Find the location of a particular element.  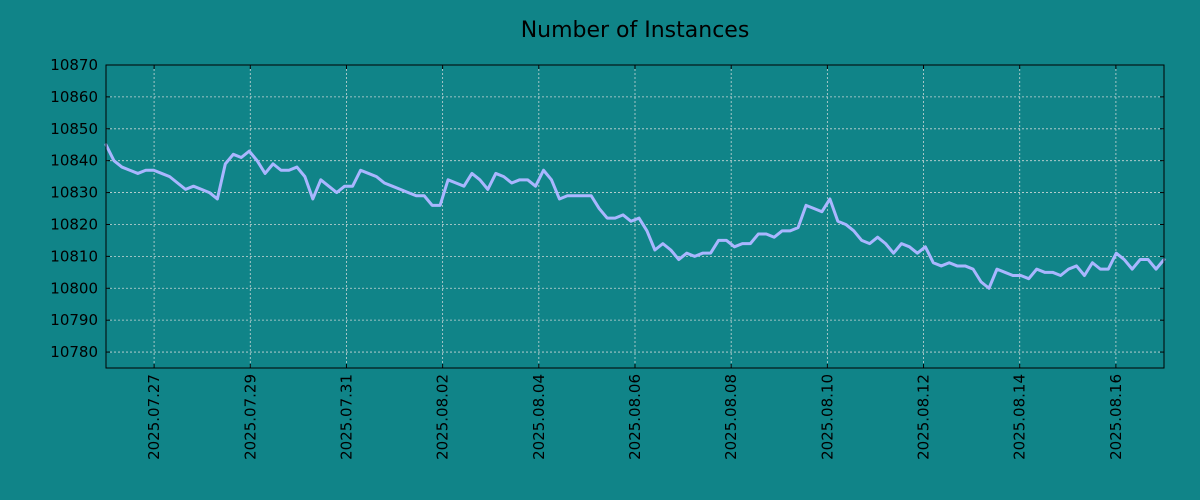

chart-title: Number of Instances is located at coordinates (635, 30).